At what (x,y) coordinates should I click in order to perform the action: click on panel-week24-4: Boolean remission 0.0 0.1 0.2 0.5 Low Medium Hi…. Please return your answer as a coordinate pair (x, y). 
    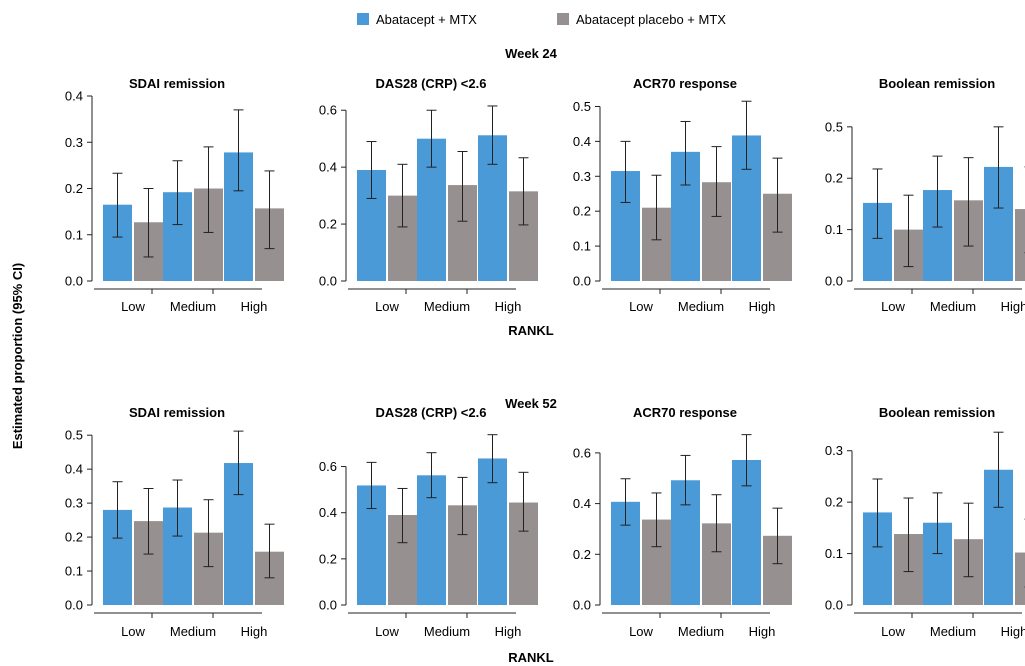
    Looking at the image, I should click on (925, 195).